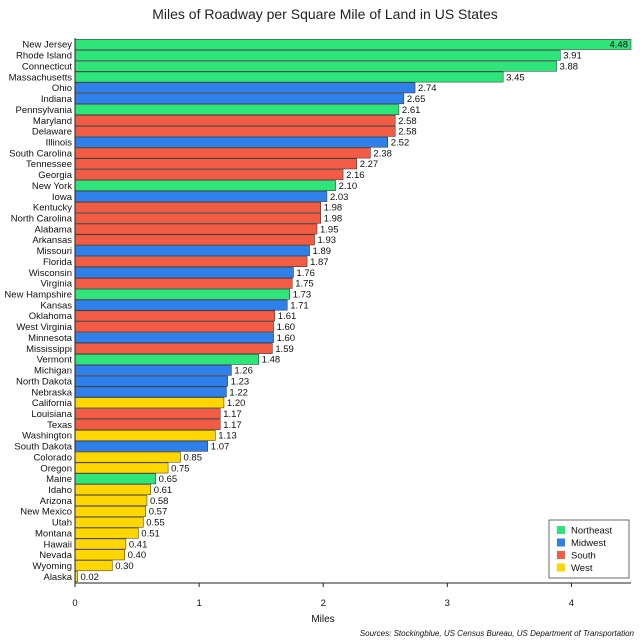 This screenshot has width=640, height=640. What do you see at coordinates (400, 142) in the screenshot?
I see `data-label: 2.52` at bounding box center [400, 142].